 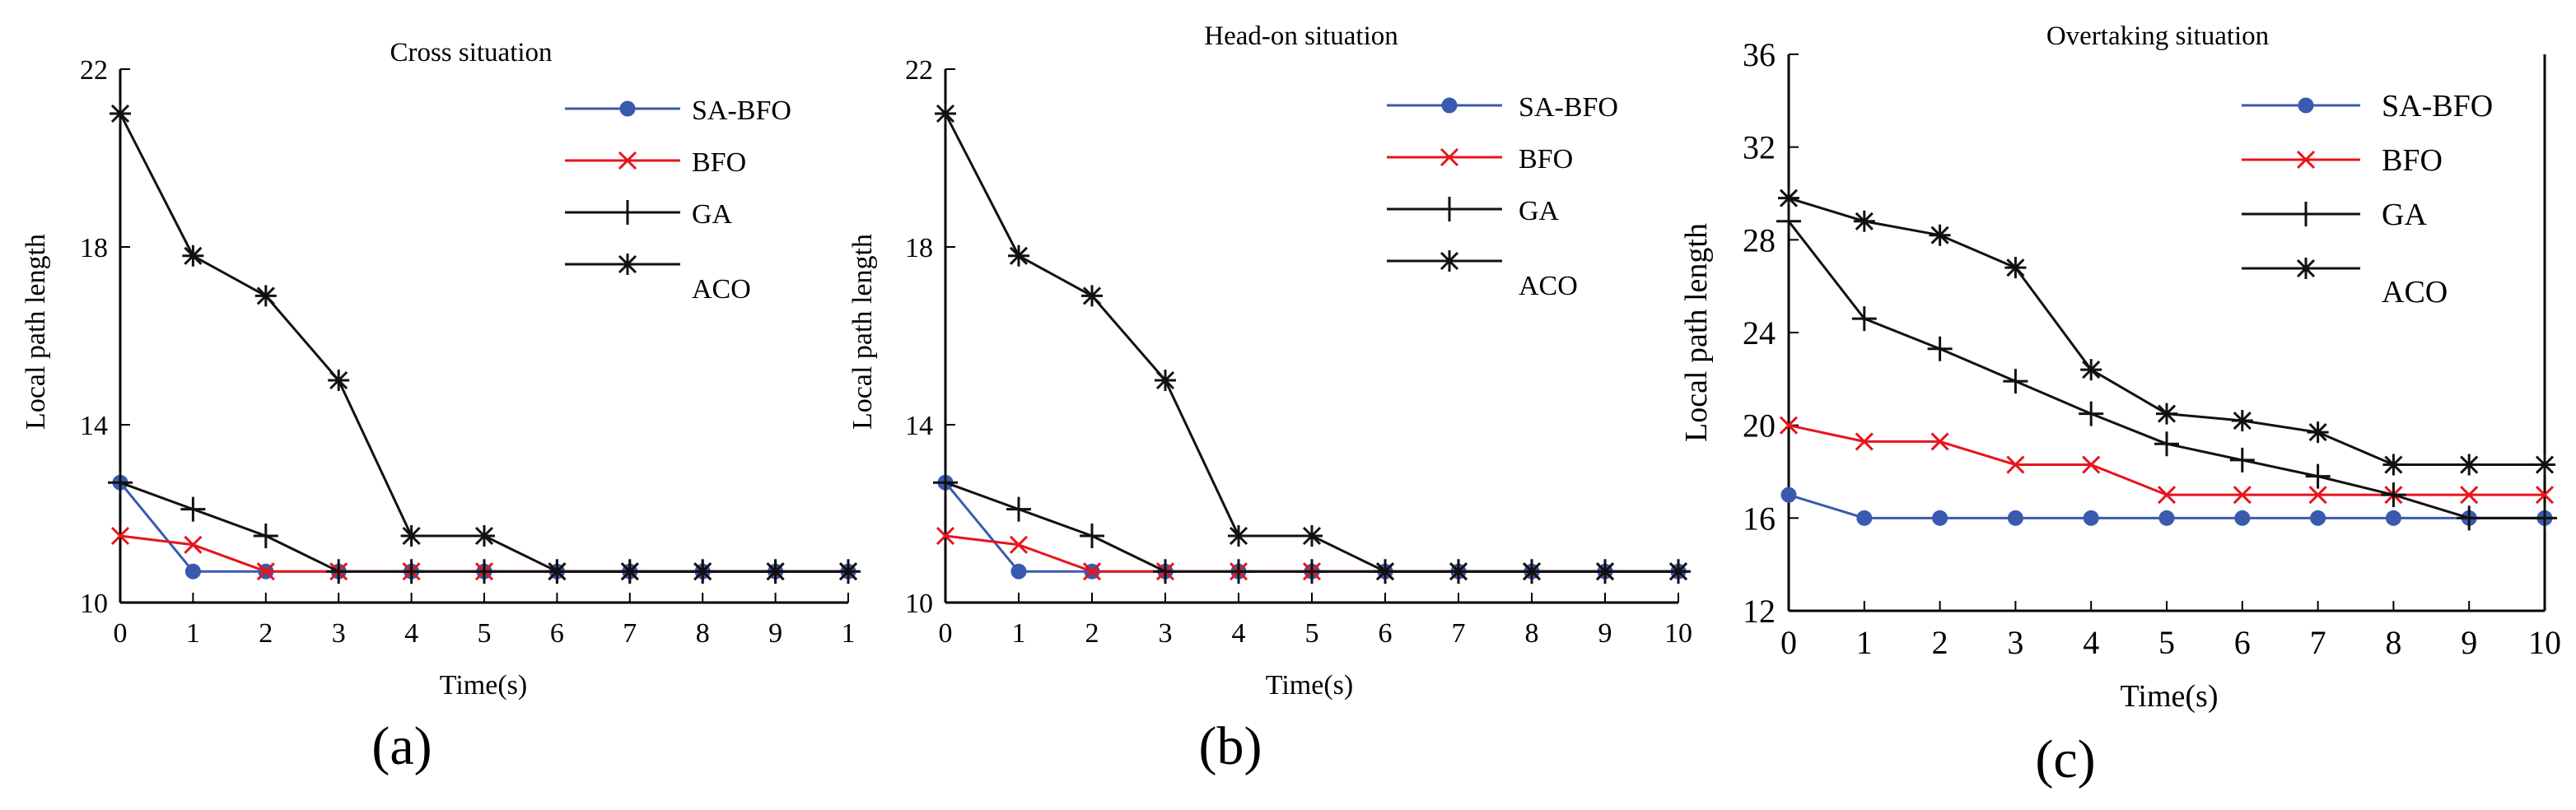 I want to click on legend-label-sa-bfo: SA-BFO, so click(x=1568, y=107).